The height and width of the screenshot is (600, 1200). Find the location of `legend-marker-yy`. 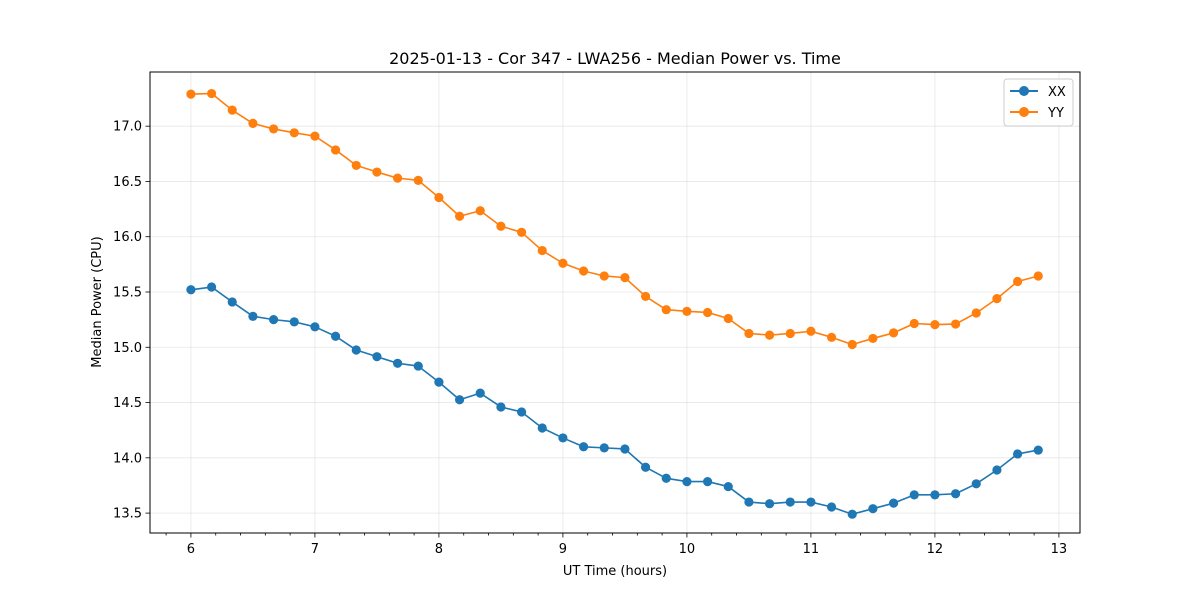

legend-marker-yy is located at coordinates (1024, 112).